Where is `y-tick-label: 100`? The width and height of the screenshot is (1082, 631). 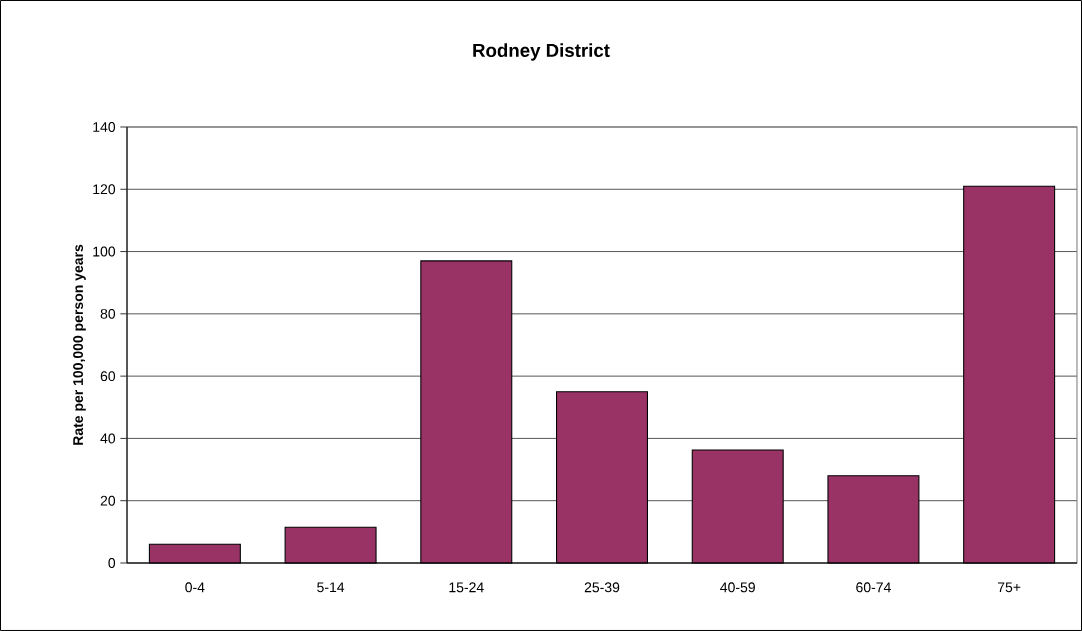
y-tick-label: 100 is located at coordinates (104, 251).